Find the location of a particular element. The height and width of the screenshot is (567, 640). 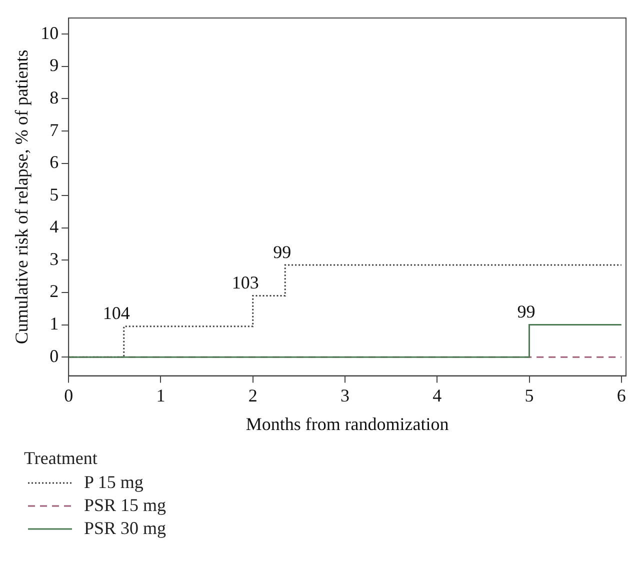

x-tick-label: 0 is located at coordinates (69, 395).